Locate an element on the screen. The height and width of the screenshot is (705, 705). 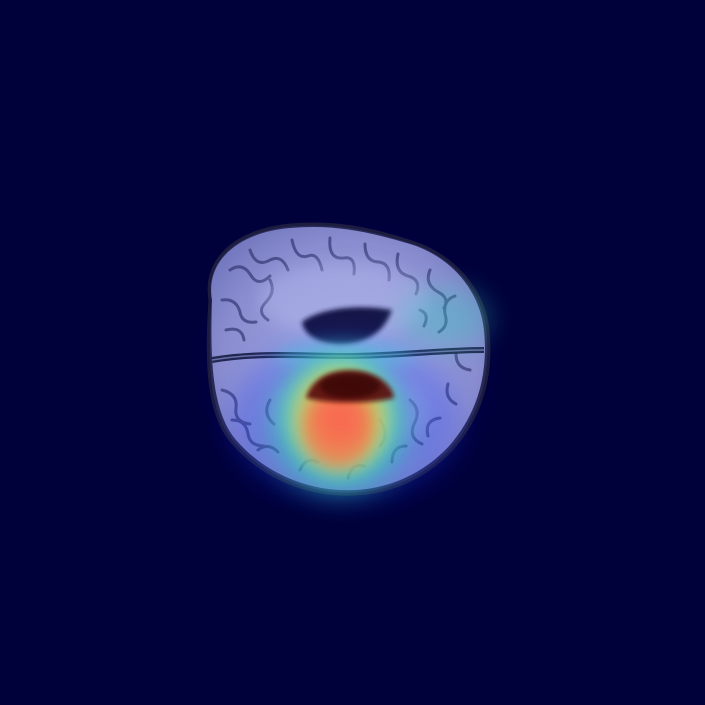
upper-ventricle is located at coordinates (347, 326).